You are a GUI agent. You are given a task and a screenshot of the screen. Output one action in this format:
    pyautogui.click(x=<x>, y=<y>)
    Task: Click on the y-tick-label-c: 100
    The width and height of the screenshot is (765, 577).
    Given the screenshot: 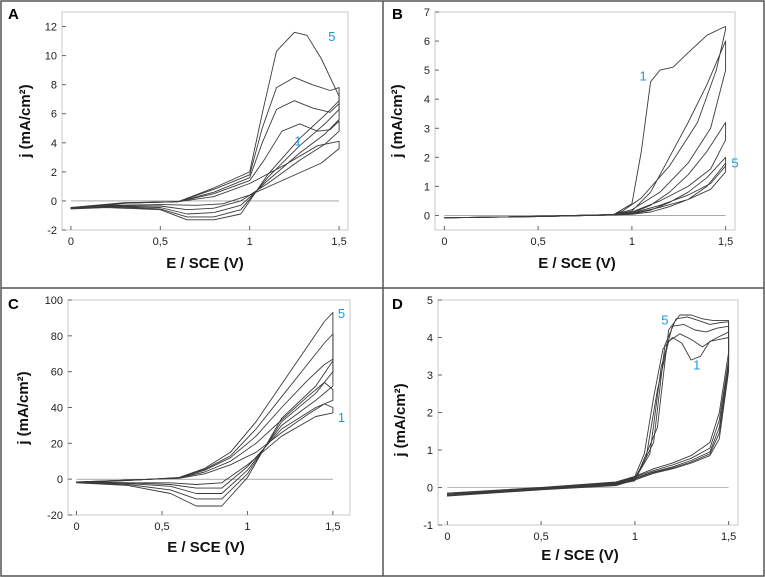 What is the action you would take?
    pyautogui.click(x=54, y=301)
    